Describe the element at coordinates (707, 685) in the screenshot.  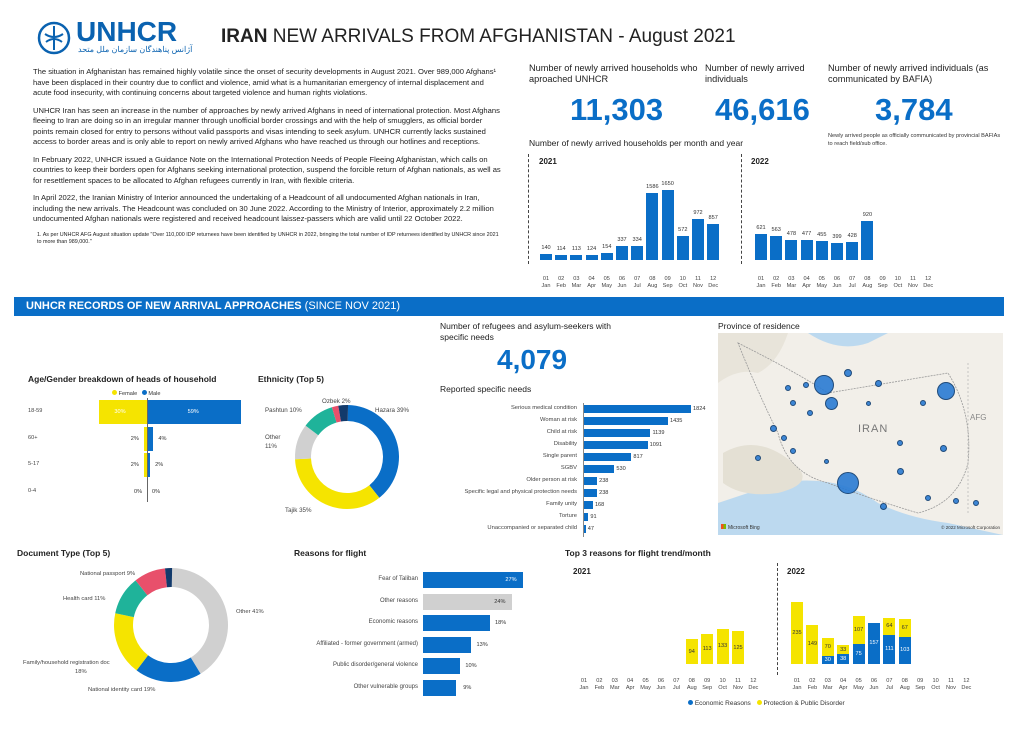
I see `trend-month-label: 09 Sep` at that location.